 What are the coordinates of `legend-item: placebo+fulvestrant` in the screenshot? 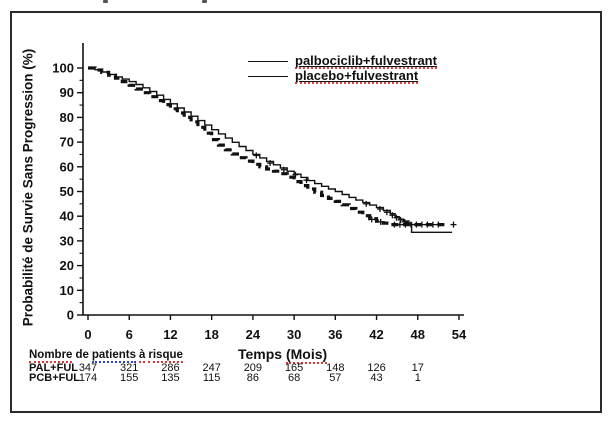 It's located at (342, 76).